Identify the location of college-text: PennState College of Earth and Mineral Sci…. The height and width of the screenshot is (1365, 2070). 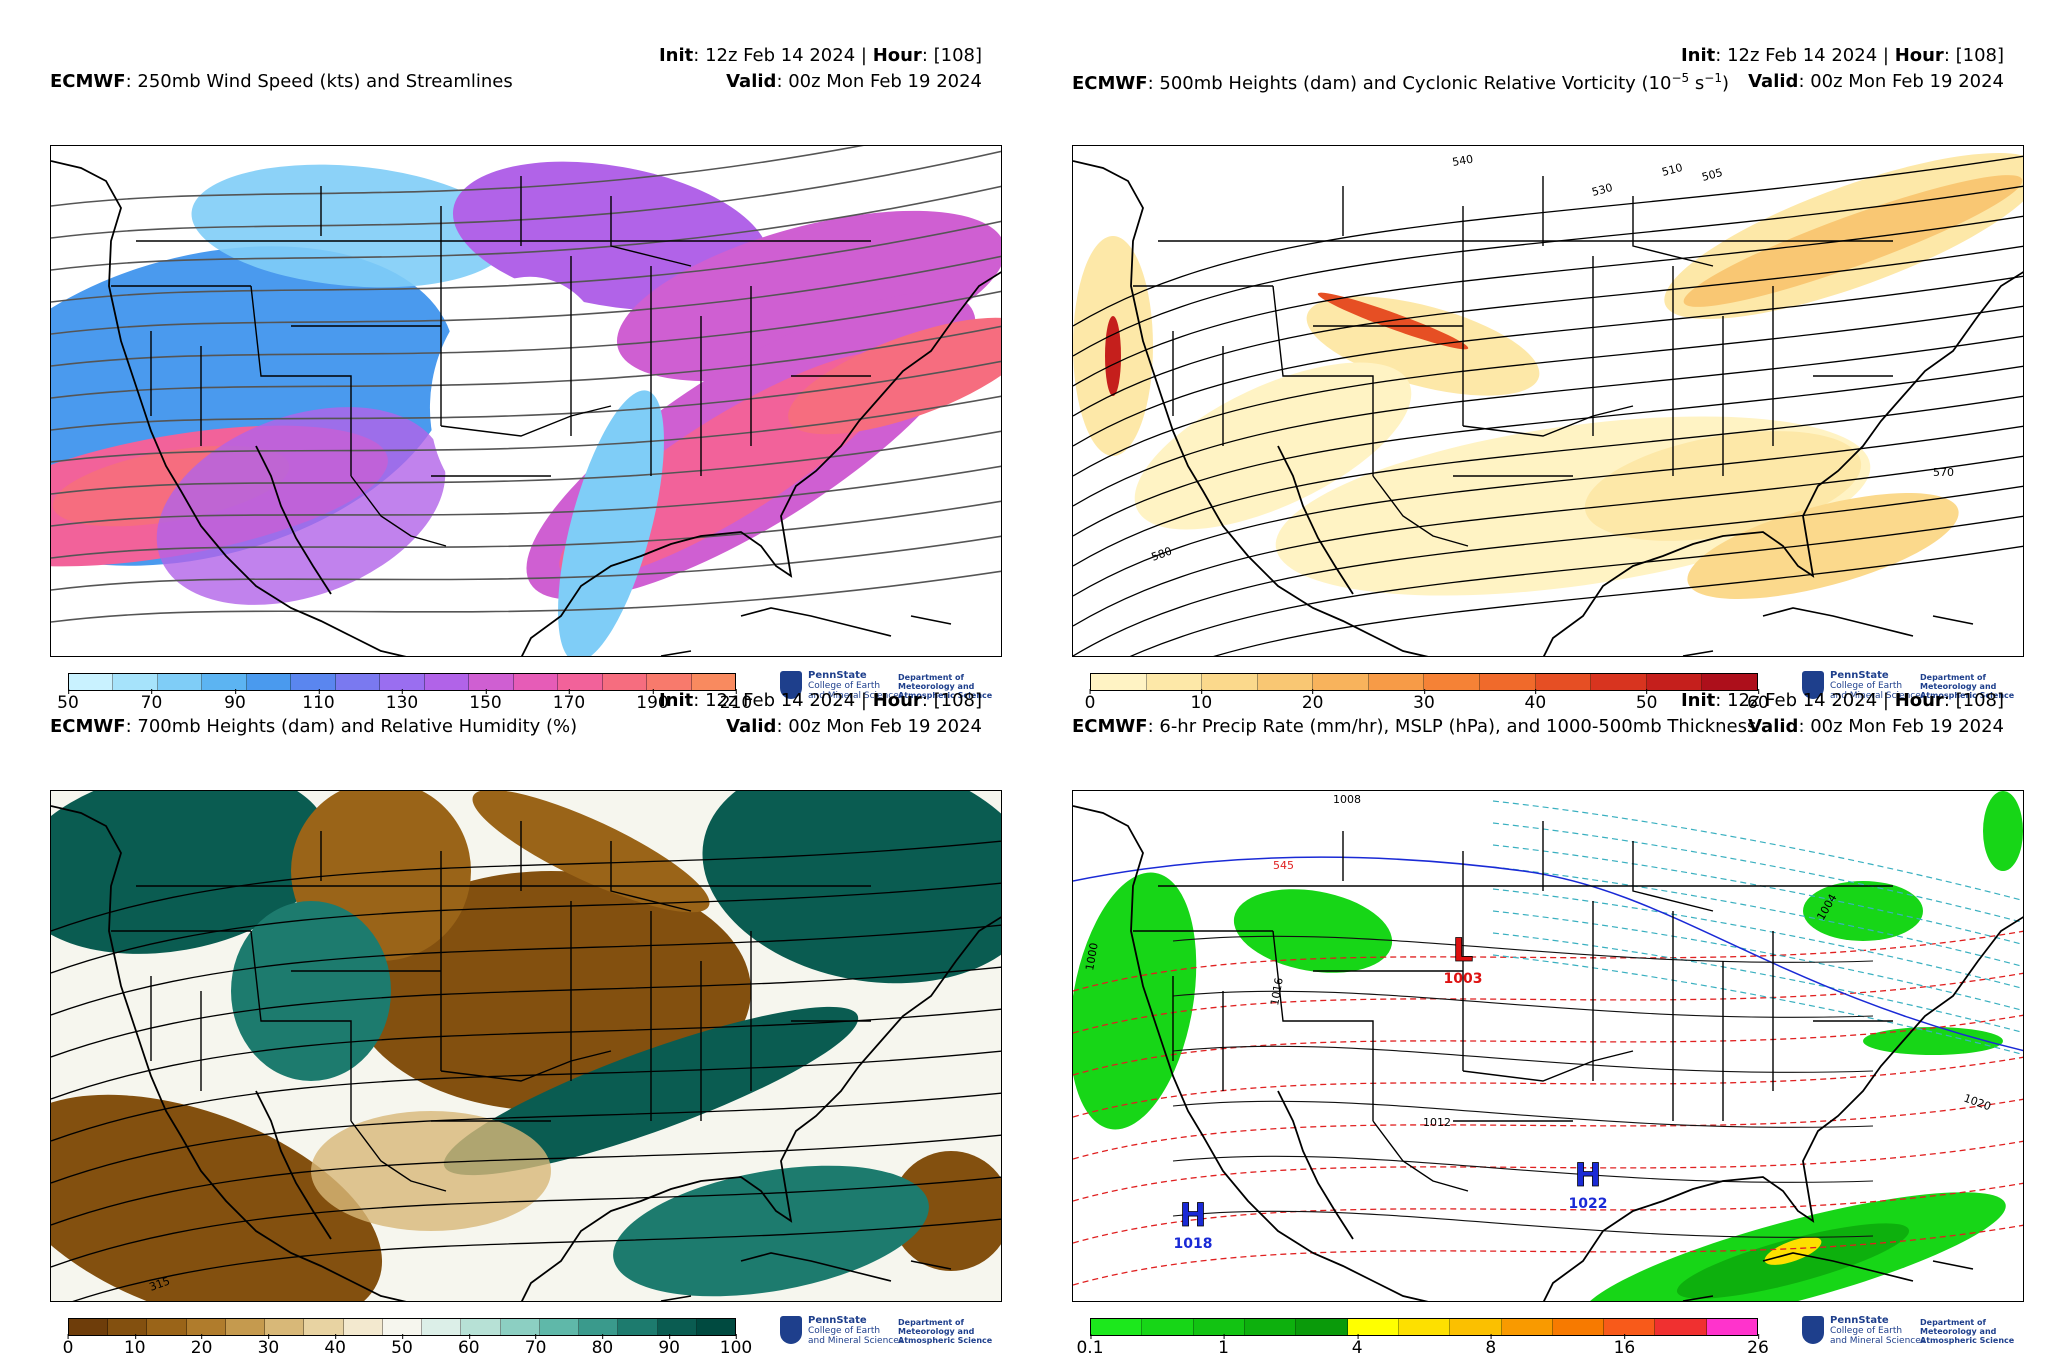
(856, 1331).